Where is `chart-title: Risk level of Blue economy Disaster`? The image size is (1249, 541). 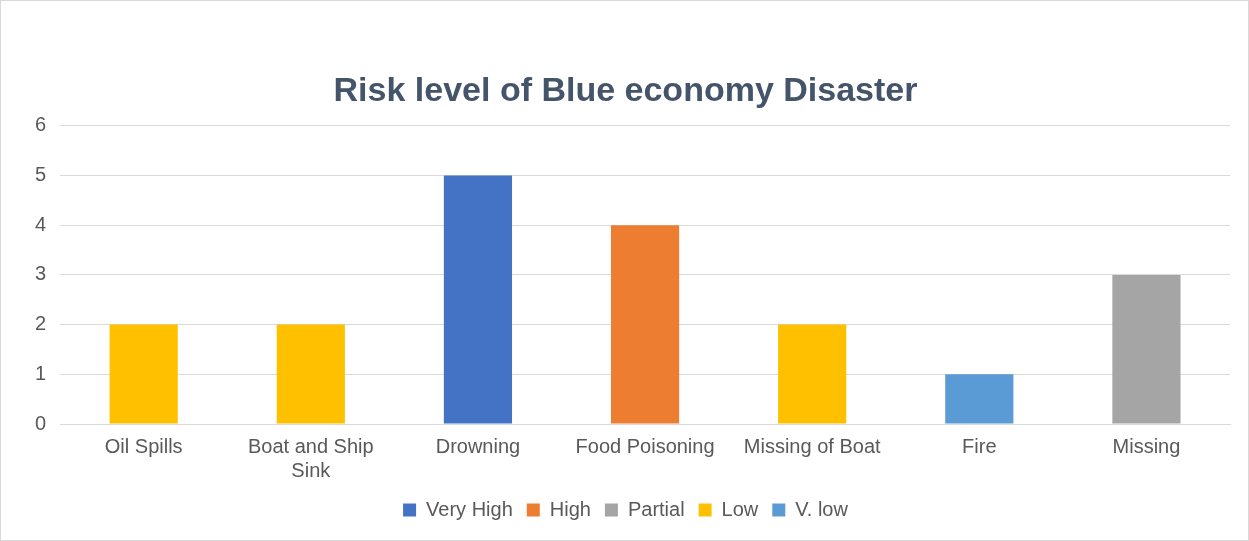
chart-title: Risk level of Blue economy Disaster is located at coordinates (625, 88).